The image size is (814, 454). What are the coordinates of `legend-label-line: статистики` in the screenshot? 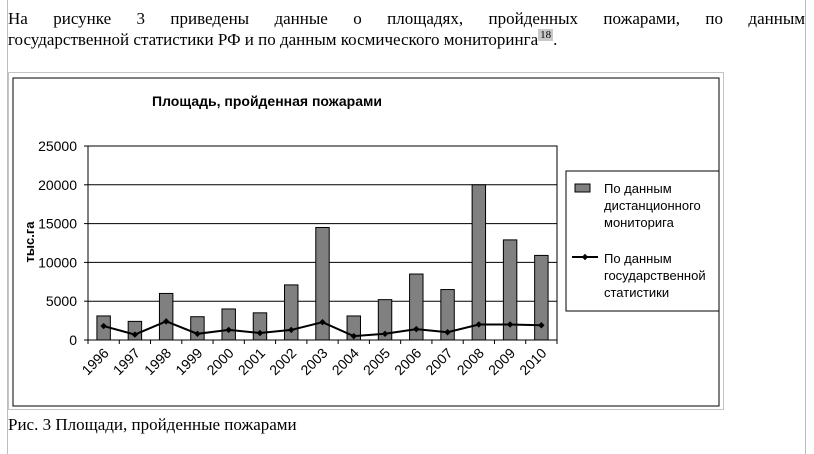 It's located at (636, 292).